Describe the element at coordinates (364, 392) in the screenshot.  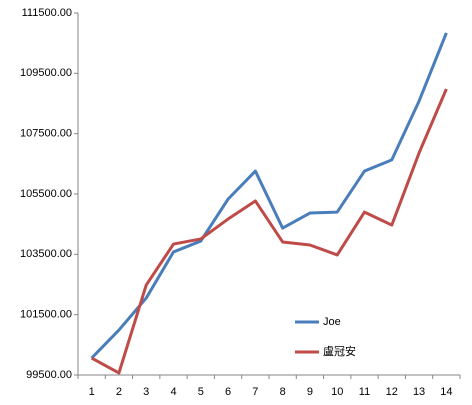
I see `x-tick-label: 11` at that location.